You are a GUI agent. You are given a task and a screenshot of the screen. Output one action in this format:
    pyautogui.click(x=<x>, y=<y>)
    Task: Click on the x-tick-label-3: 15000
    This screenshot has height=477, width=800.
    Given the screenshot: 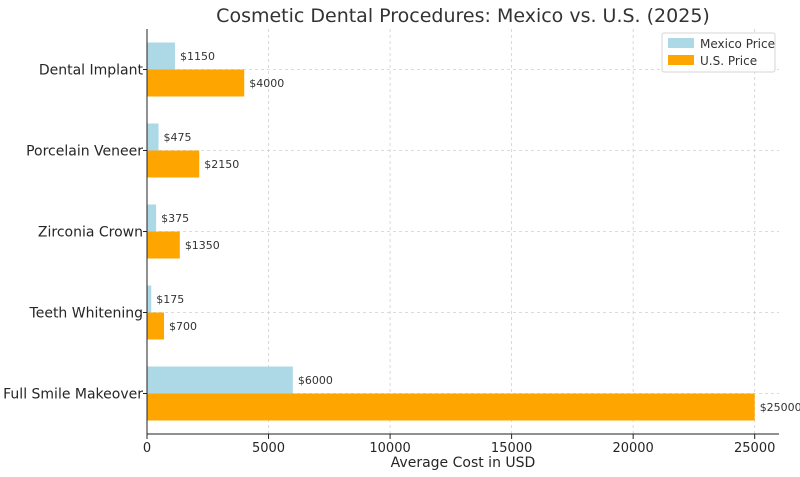 What is the action you would take?
    pyautogui.click(x=511, y=448)
    